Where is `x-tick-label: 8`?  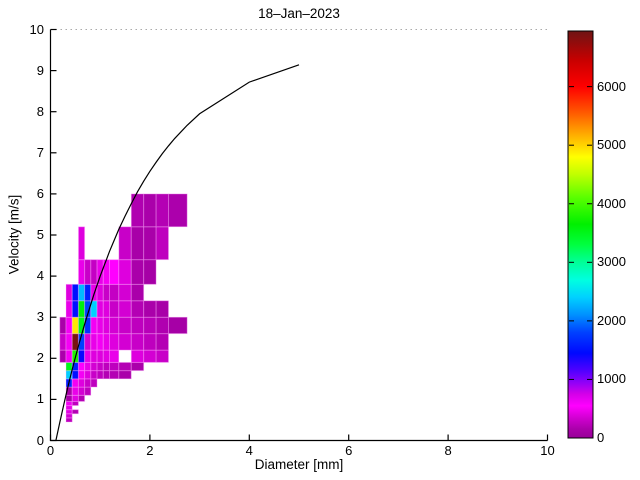 x-tick-label: 8 is located at coordinates (448, 450).